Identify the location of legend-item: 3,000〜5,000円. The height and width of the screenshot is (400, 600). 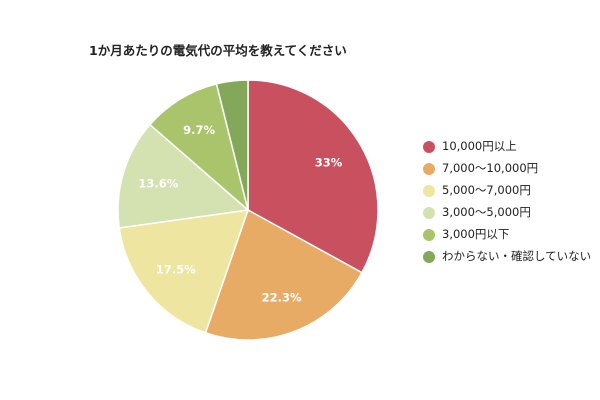
(509, 212).